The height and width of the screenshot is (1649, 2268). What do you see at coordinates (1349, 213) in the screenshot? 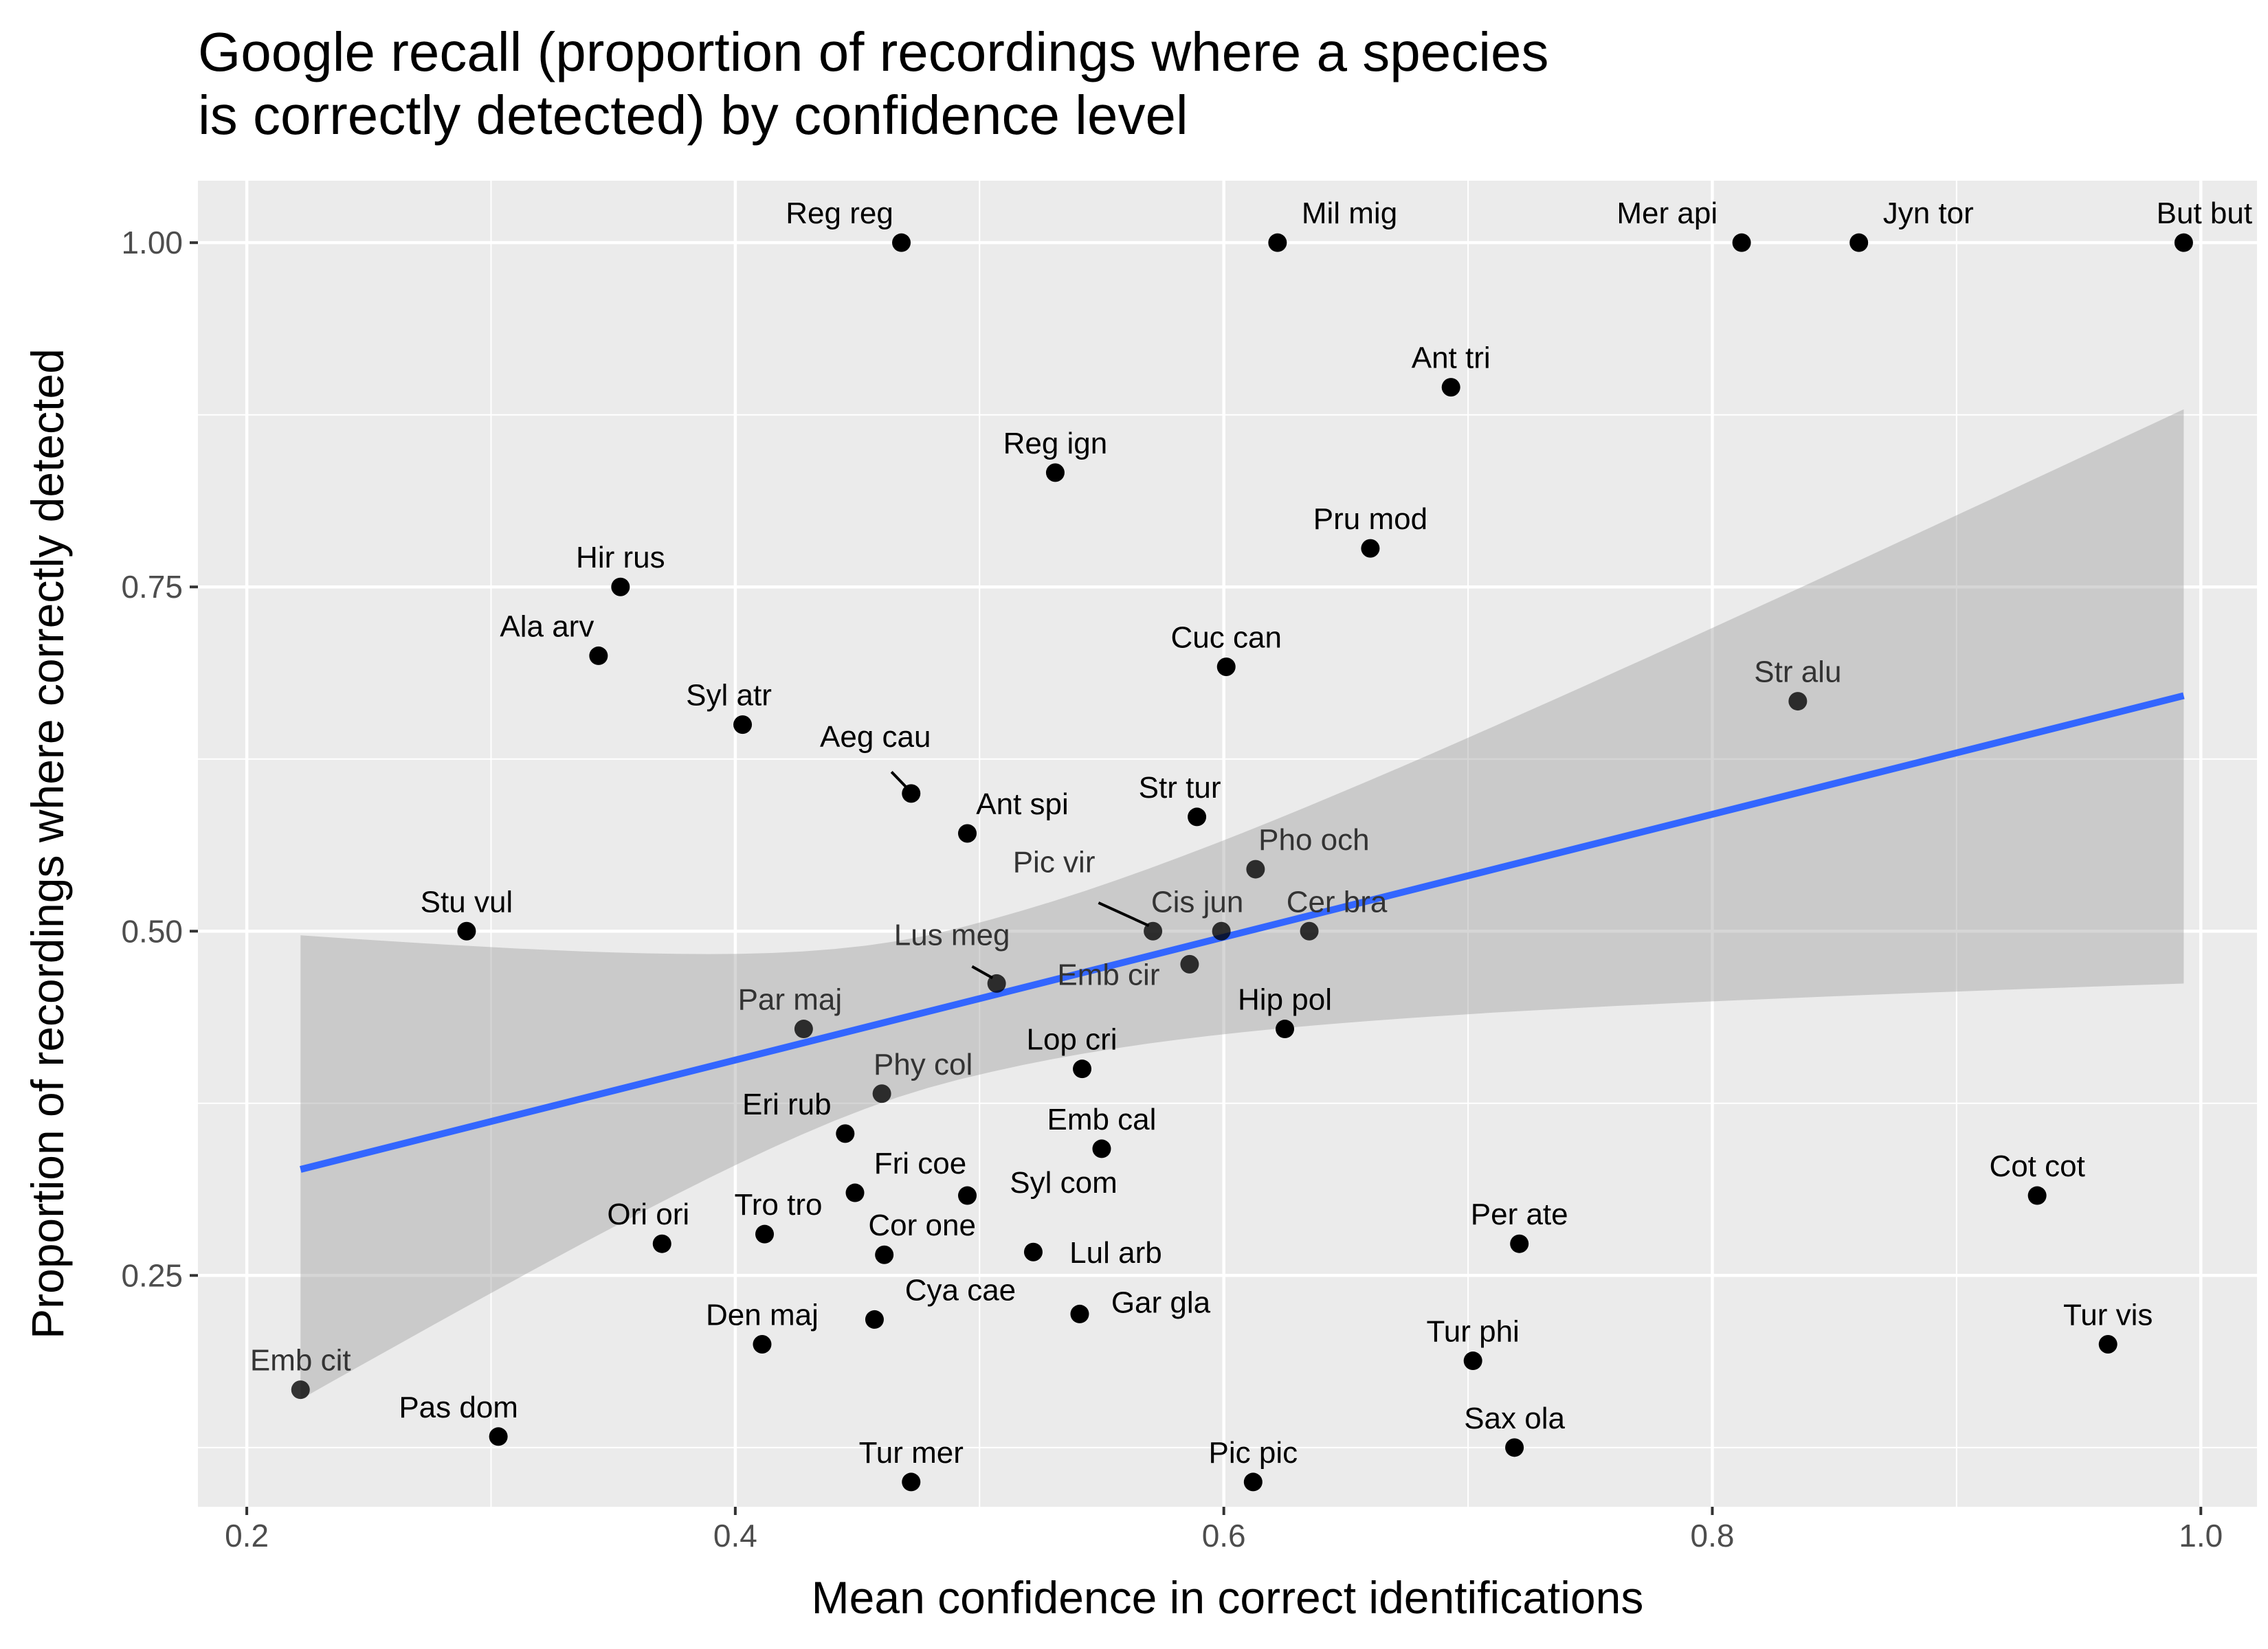
I see `point-label: Mil mig` at bounding box center [1349, 213].